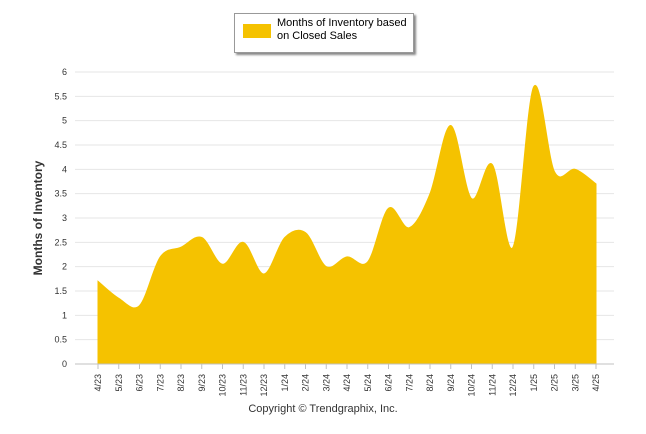 The height and width of the screenshot is (434, 646). I want to click on y-tick-label: 4, so click(64, 169).